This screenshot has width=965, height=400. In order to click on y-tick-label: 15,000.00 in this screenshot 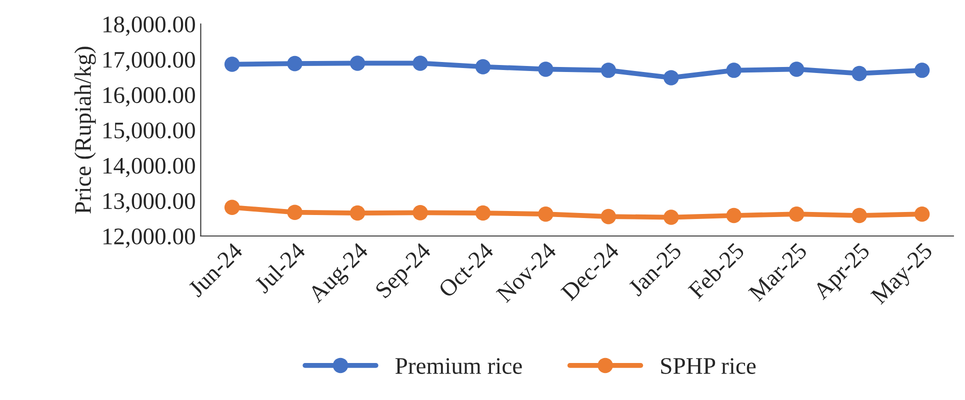, I will do `click(149, 132)`.